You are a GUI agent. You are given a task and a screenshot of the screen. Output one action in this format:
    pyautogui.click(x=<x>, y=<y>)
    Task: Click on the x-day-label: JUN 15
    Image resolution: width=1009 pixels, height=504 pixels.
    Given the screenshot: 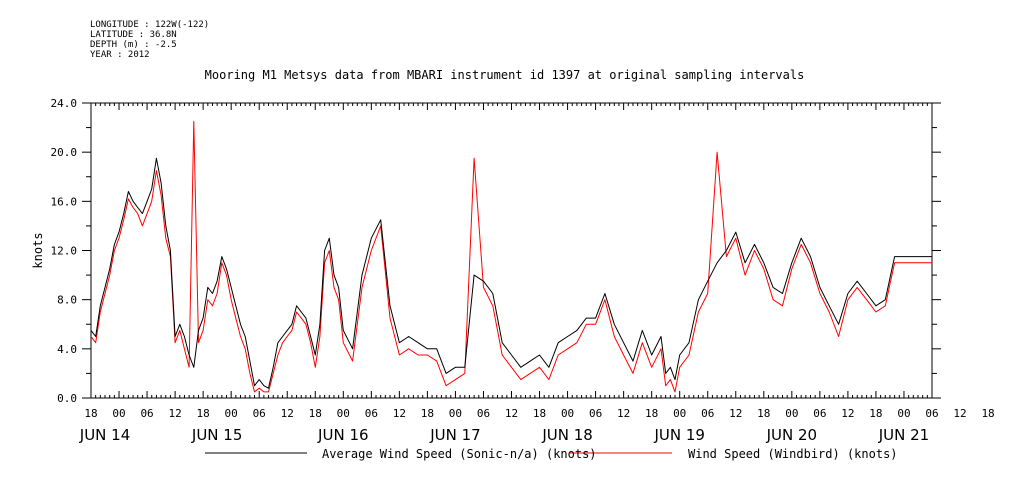 What is the action you would take?
    pyautogui.click(x=216, y=435)
    